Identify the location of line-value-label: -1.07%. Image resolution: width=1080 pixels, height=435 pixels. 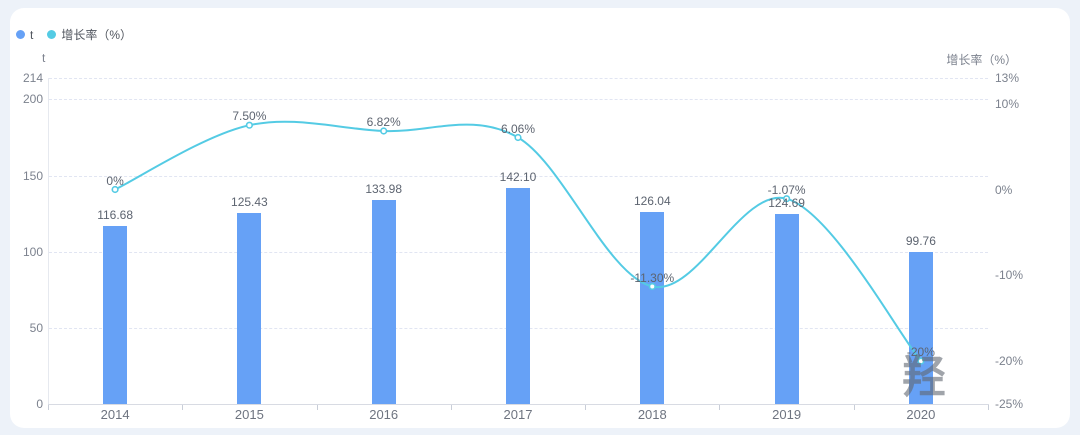
(786, 189).